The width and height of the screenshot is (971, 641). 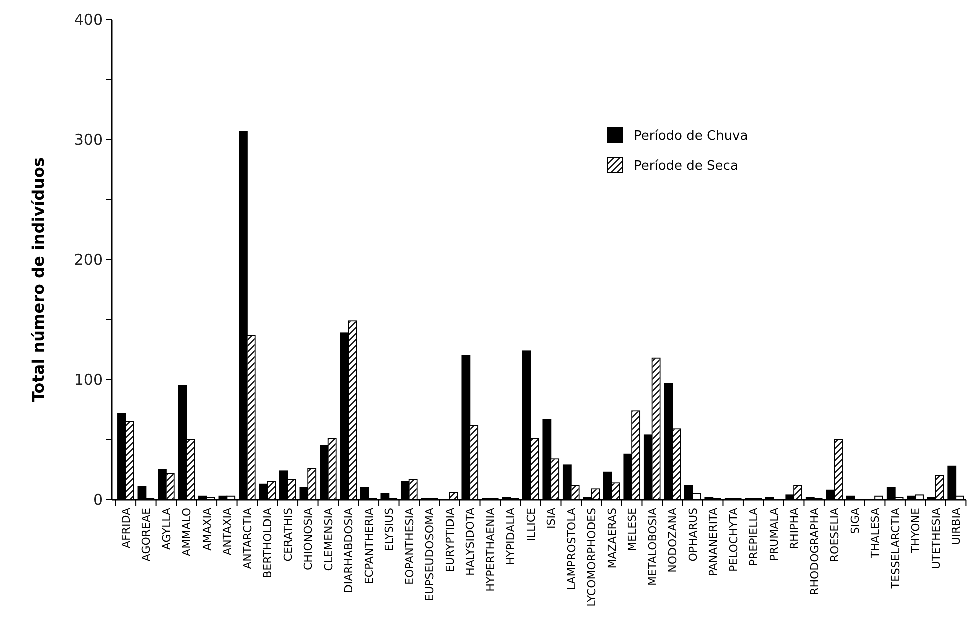 What do you see at coordinates (916, 531) in the screenshot?
I see `x-tick-label: THYONE` at bounding box center [916, 531].